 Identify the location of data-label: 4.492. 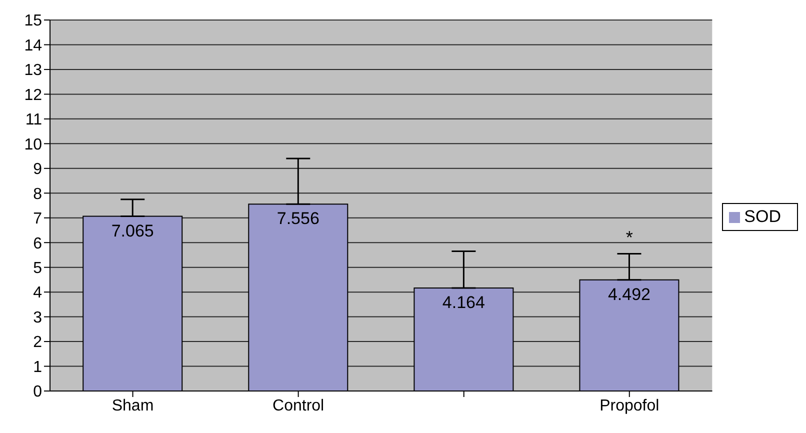
(629, 294).